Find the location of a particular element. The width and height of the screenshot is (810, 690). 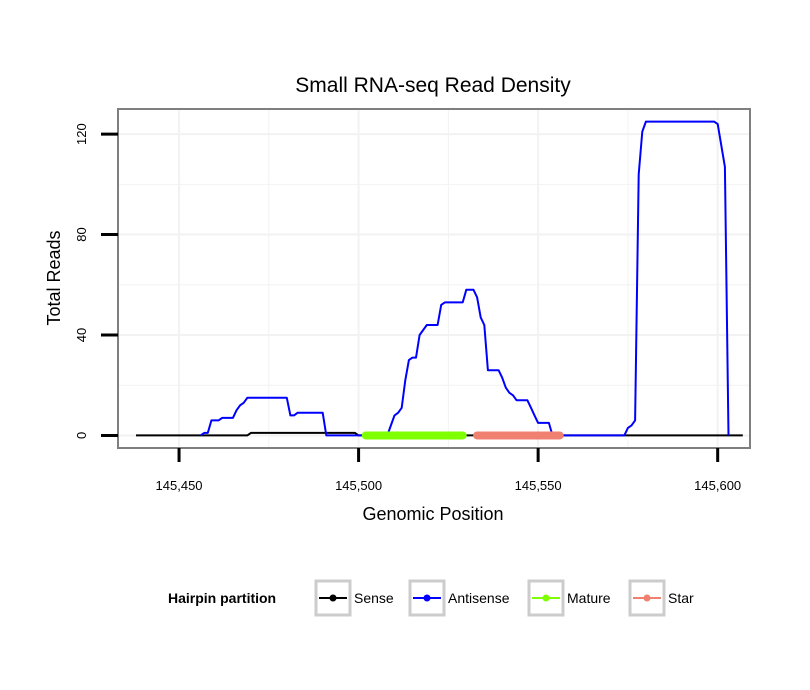

legend-label-sense: Sense is located at coordinates (374, 598).